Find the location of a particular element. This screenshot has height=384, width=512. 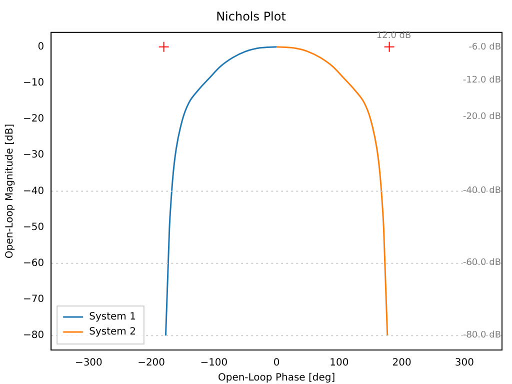

x-tick-label: 300 is located at coordinates (464, 363).